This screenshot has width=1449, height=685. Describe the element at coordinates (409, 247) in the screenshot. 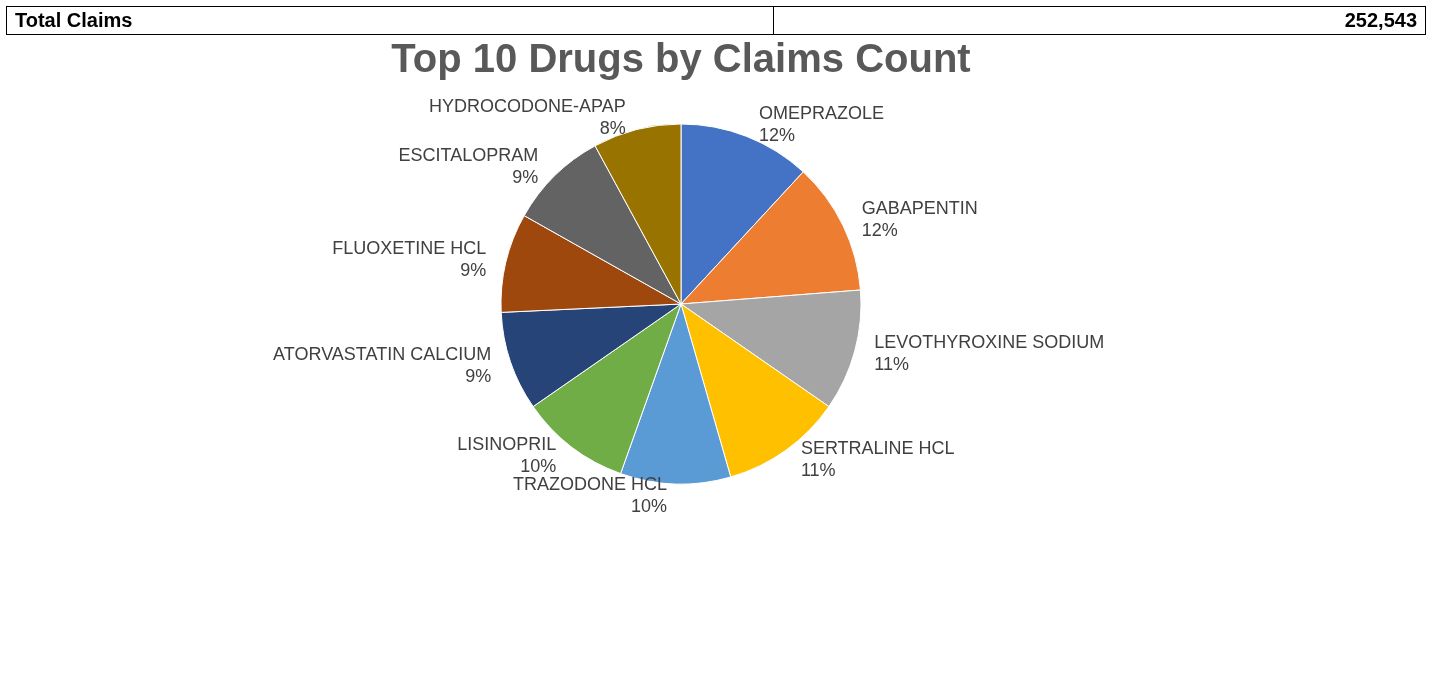

I see `slice-label: FLUOXETINE HCL` at that location.